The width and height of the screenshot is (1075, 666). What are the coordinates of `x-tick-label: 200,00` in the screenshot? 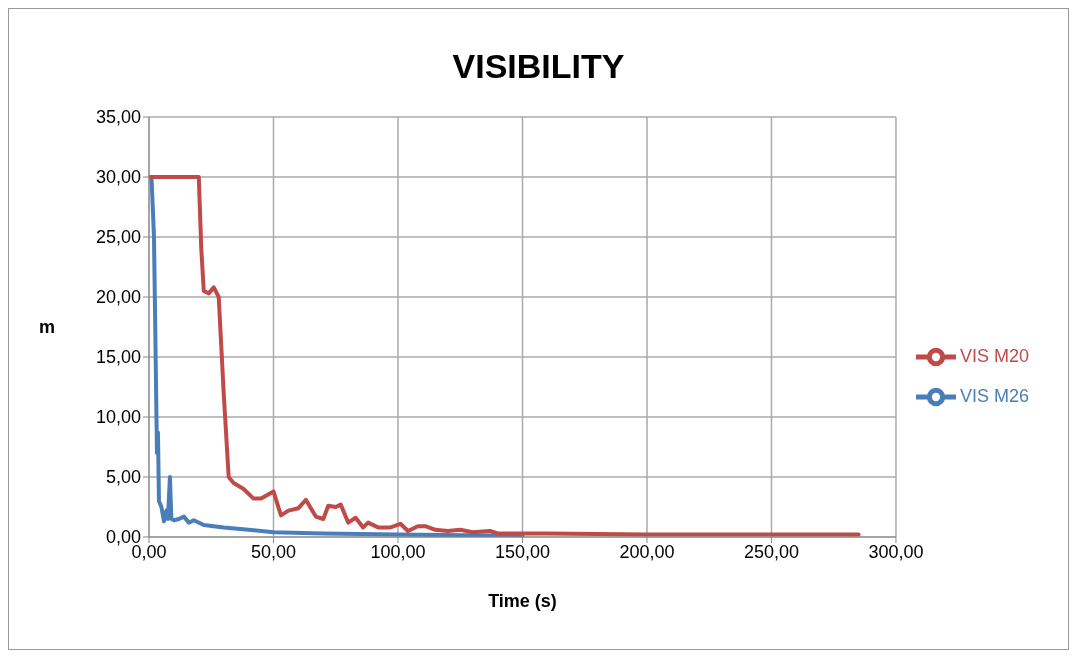 It's located at (647, 551).